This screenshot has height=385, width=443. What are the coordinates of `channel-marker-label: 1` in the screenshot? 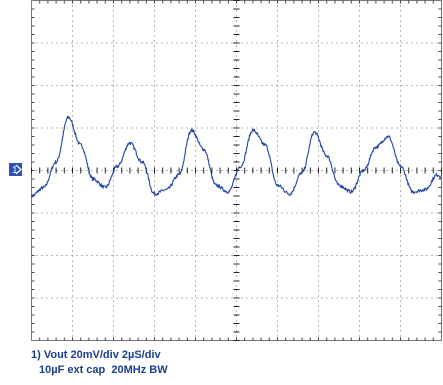 It's located at (15, 170).